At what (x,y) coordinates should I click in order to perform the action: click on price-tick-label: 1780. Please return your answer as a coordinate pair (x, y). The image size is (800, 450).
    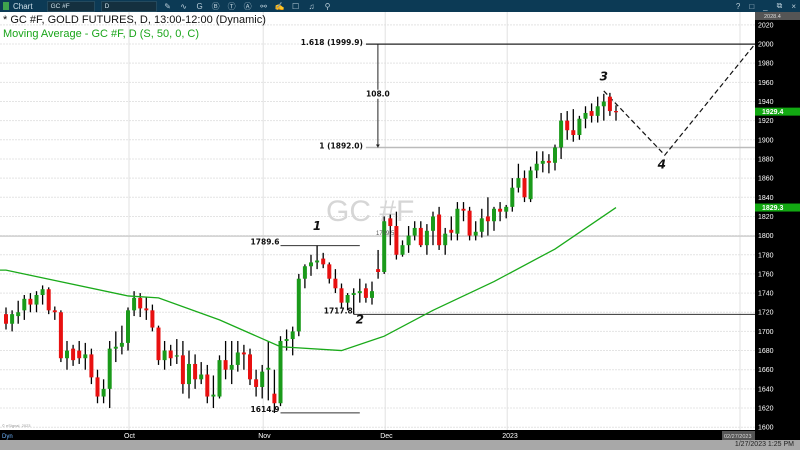
    Looking at the image, I should click on (766, 255).